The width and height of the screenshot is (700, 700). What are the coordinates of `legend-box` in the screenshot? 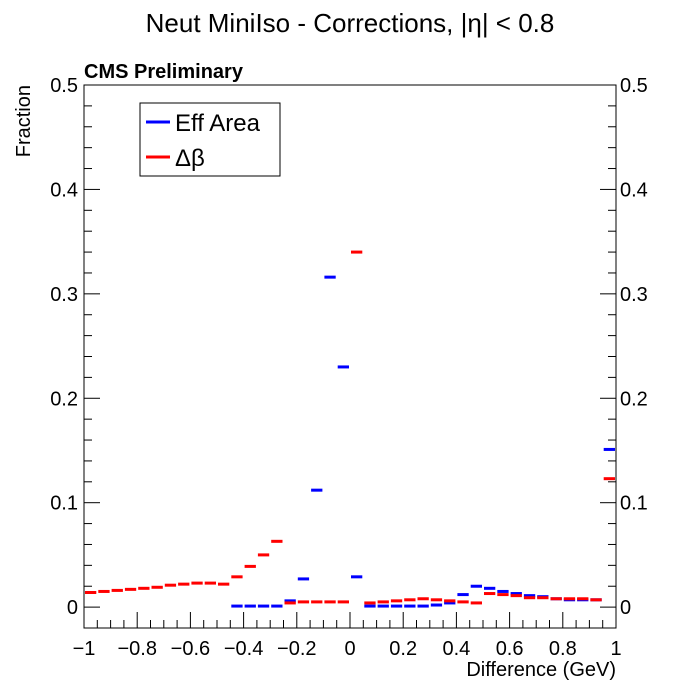 It's located at (210, 139).